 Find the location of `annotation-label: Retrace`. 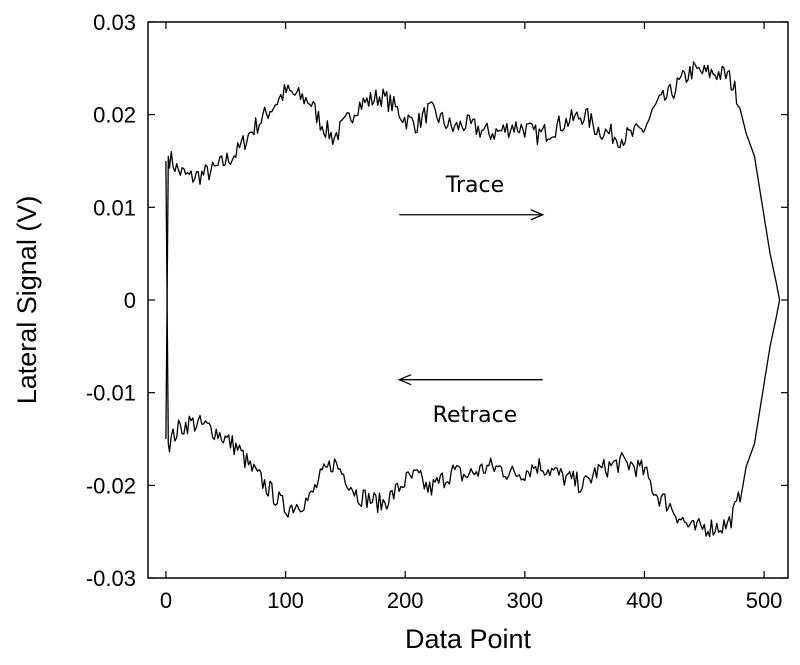

annotation-label: Retrace is located at coordinates (475, 415).